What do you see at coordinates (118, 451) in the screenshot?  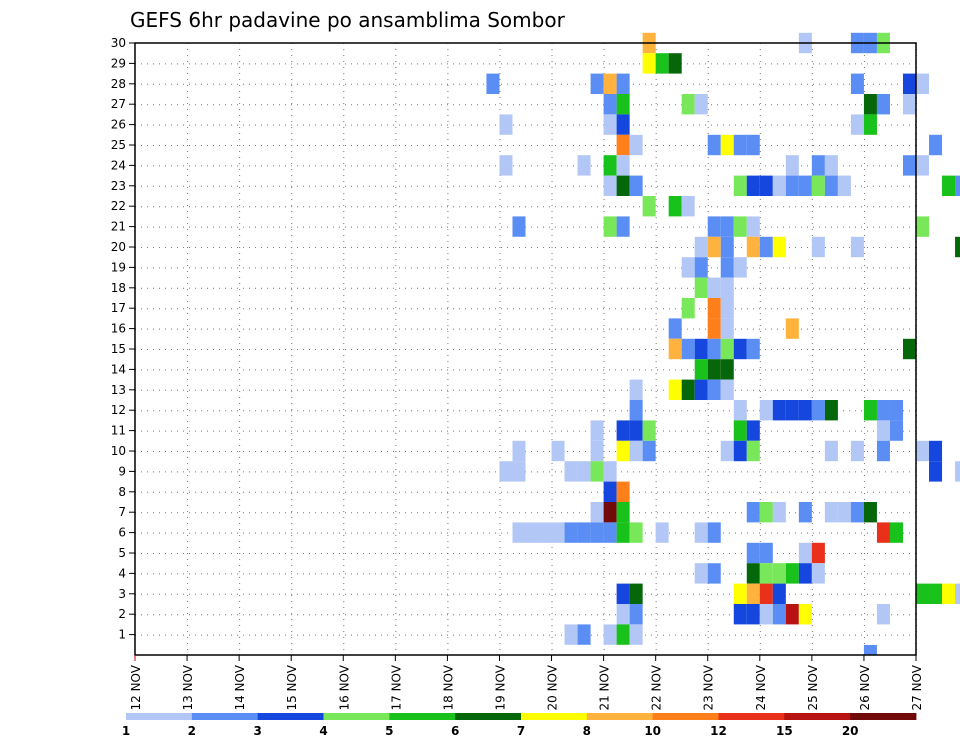 I see `y-tick-label: 10` at bounding box center [118, 451].